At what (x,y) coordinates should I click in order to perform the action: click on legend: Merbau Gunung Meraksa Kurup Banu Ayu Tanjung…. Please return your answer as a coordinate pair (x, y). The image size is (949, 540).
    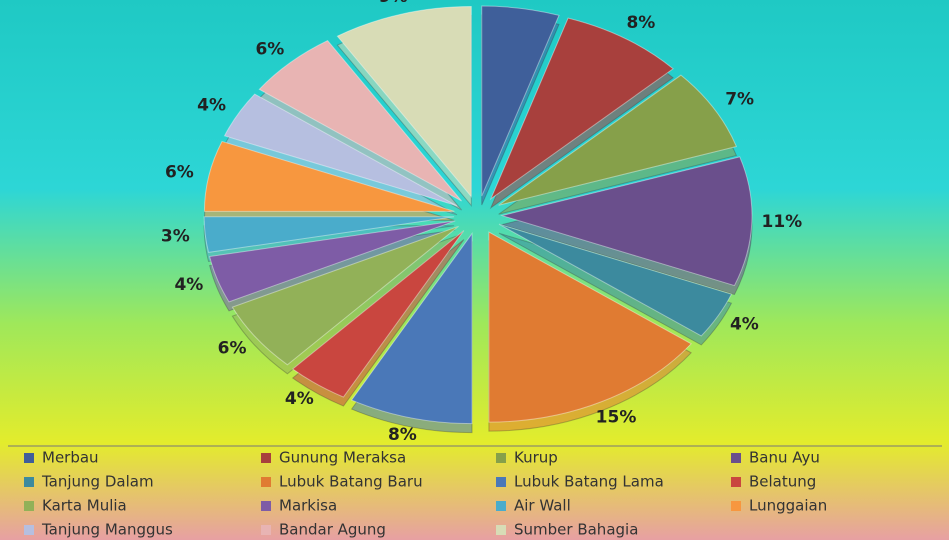
    Looking at the image, I should click on (425, 494).